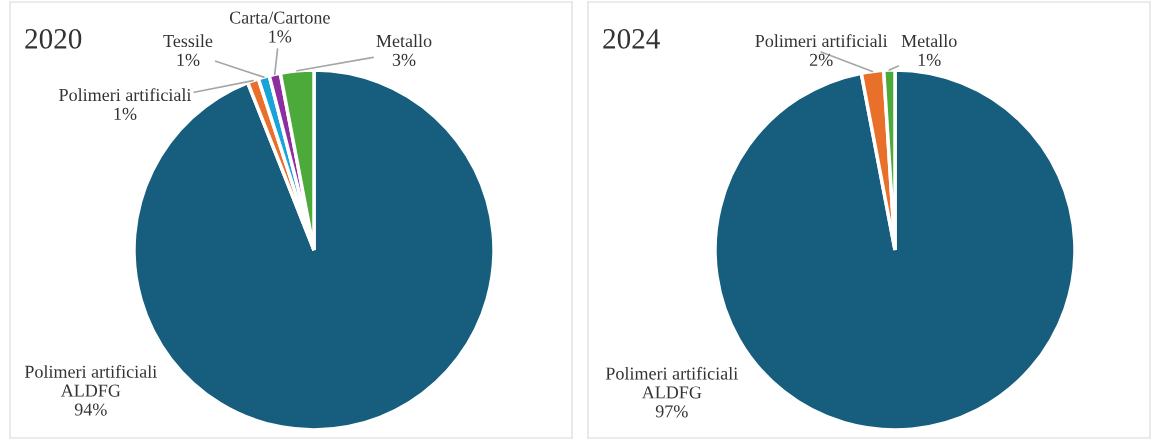  I want to click on slice-label: Carta/Cartone, so click(279, 17).